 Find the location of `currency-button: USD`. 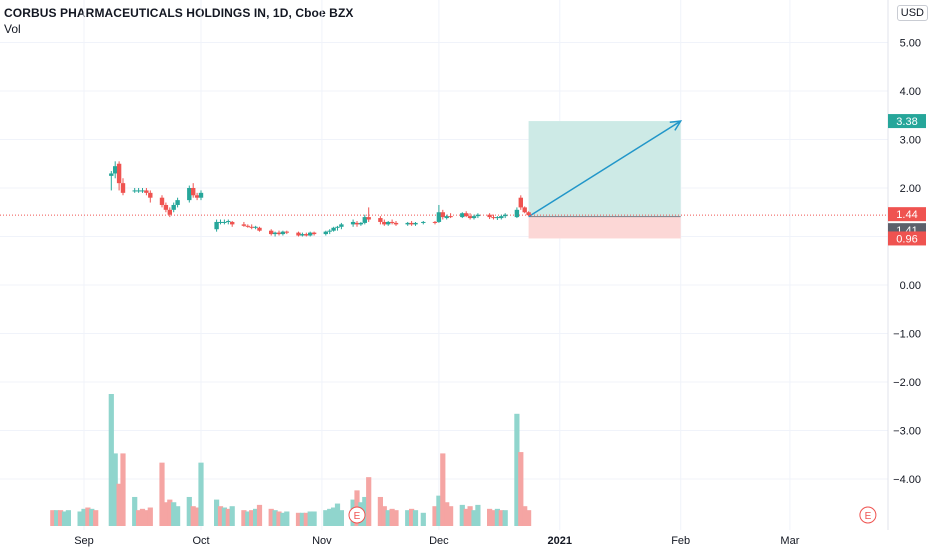

currency-button: USD is located at coordinates (912, 13).